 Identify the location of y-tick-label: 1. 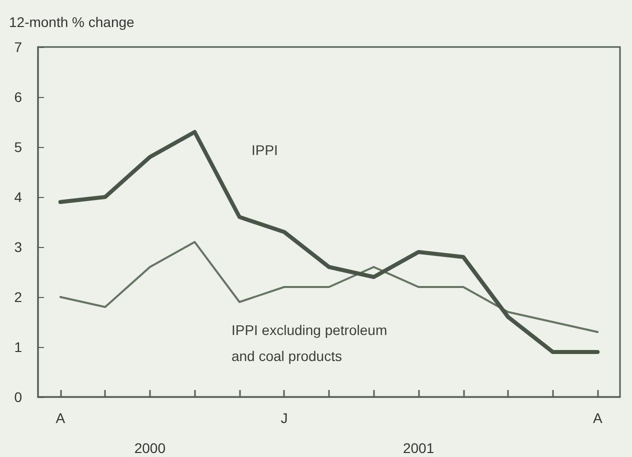
(18, 347).